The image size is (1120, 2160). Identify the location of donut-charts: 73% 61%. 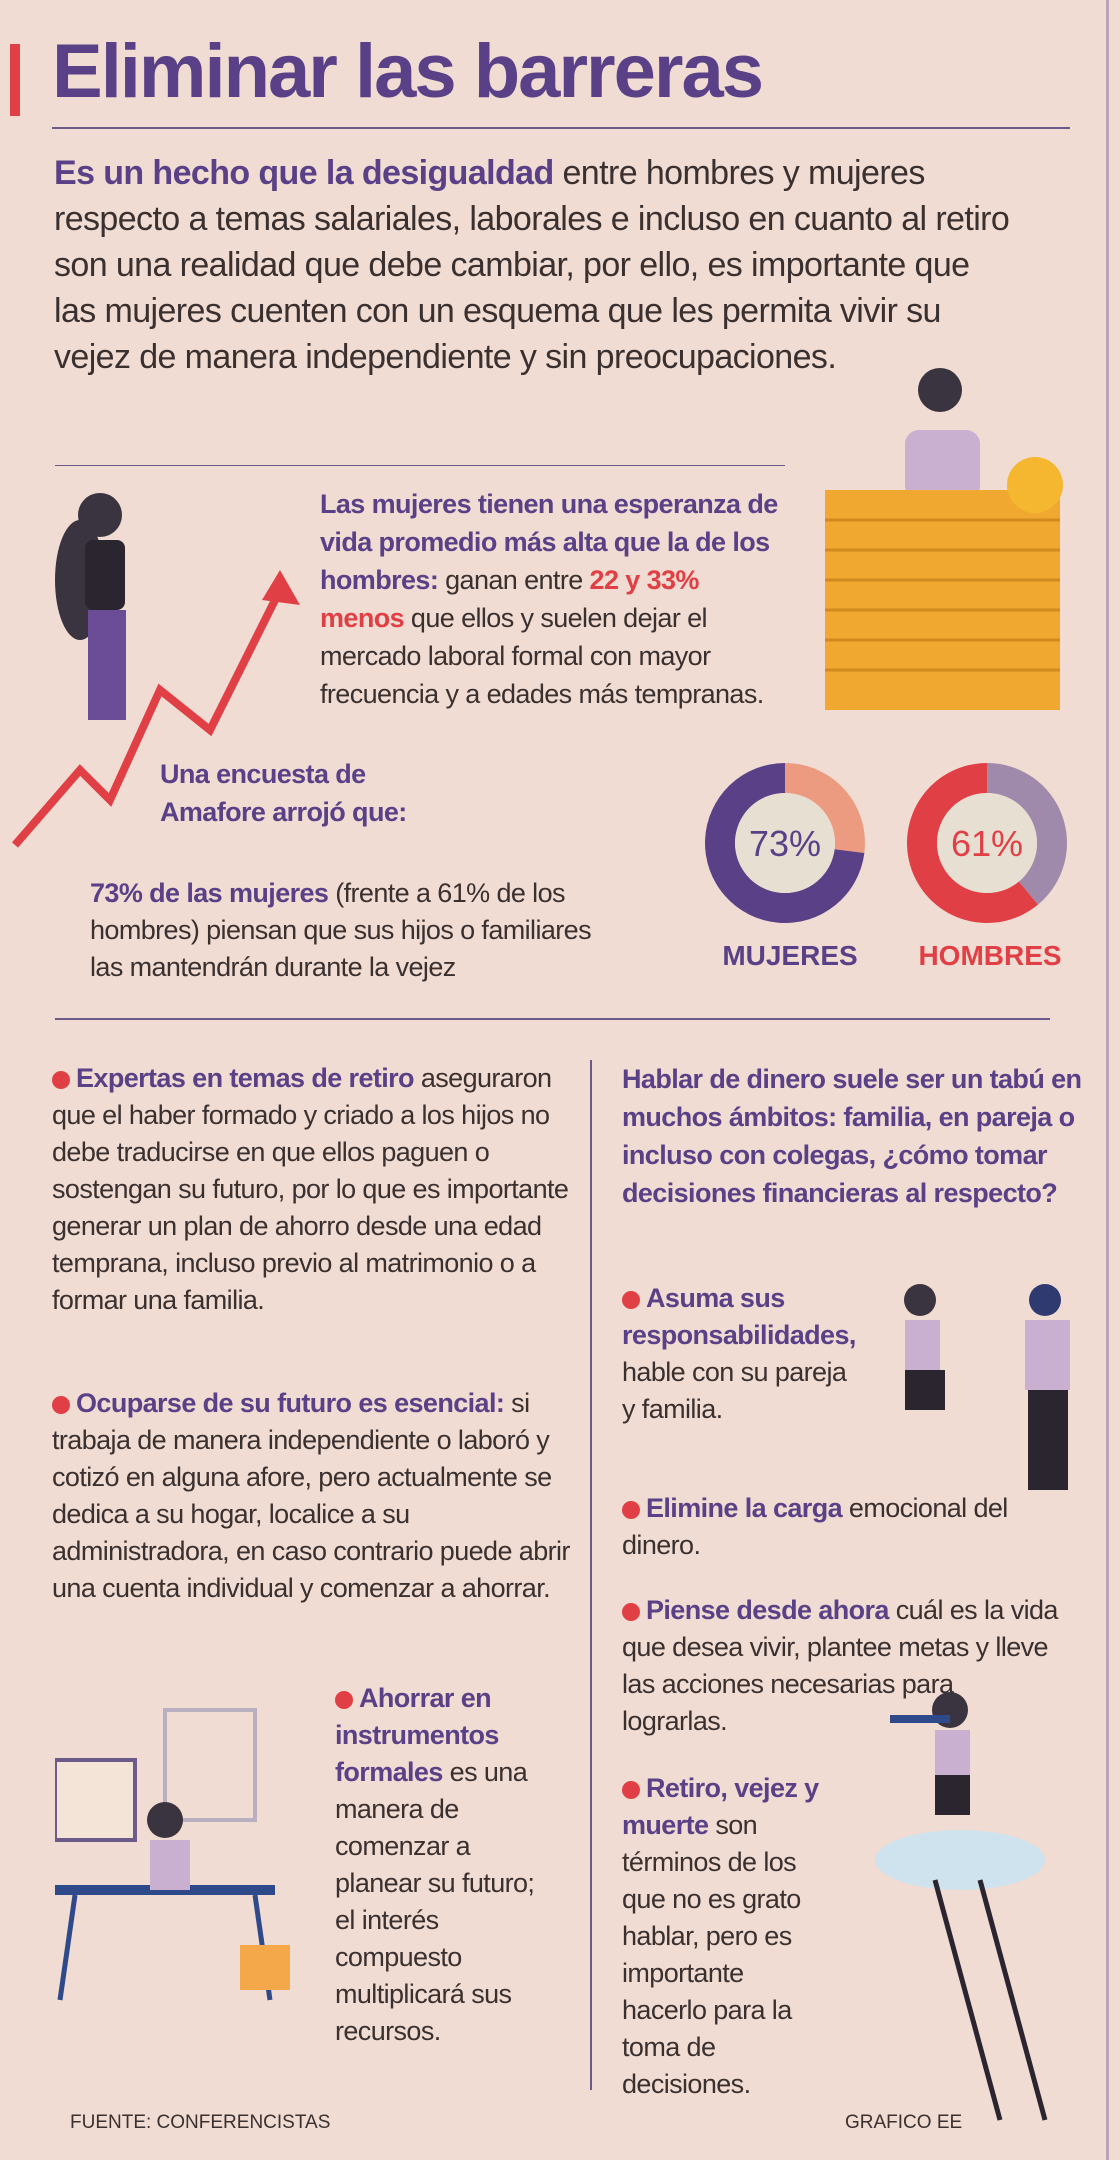
(886, 843).